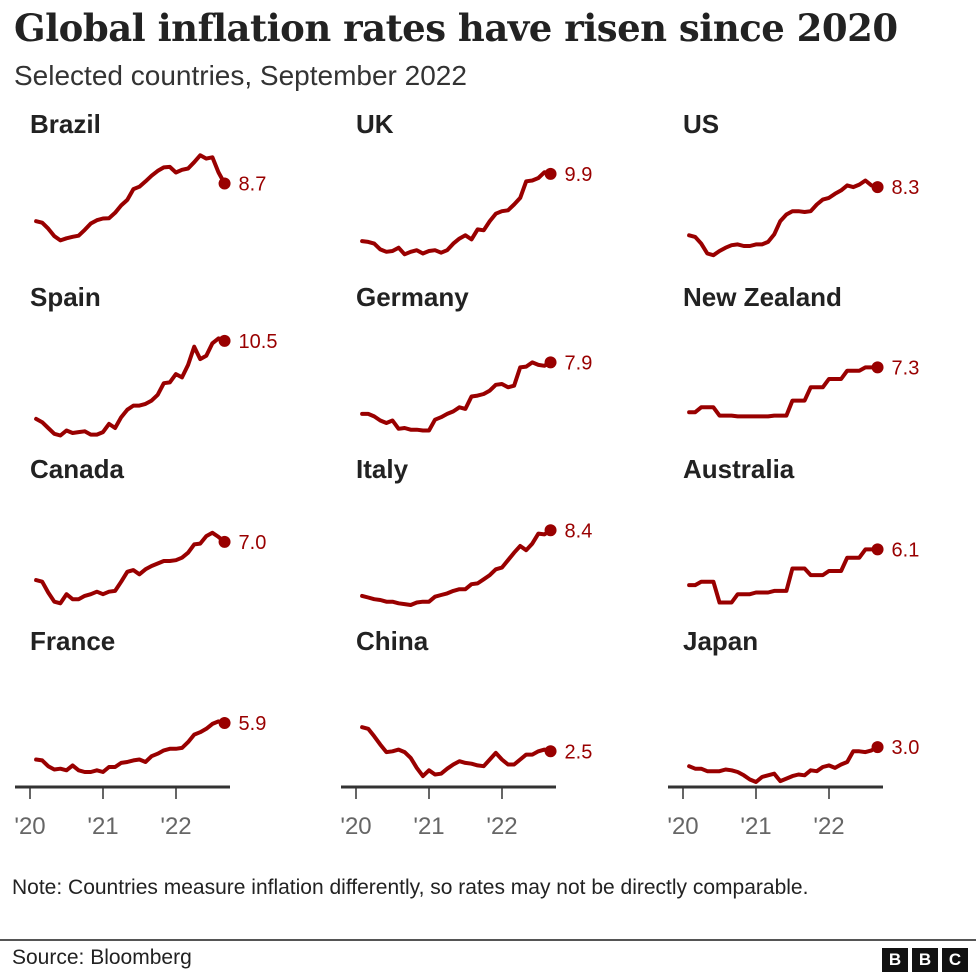 This screenshot has width=976, height=976. Describe the element at coordinates (579, 363) in the screenshot. I see `value-label: 7.9` at that location.